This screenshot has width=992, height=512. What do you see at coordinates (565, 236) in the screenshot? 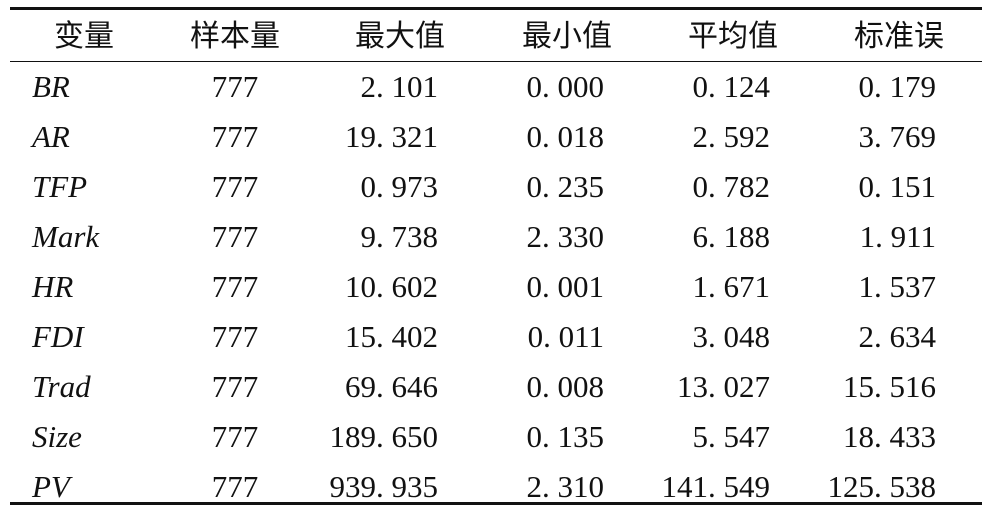
I see `cell-min: 2. 330` at bounding box center [565, 236].